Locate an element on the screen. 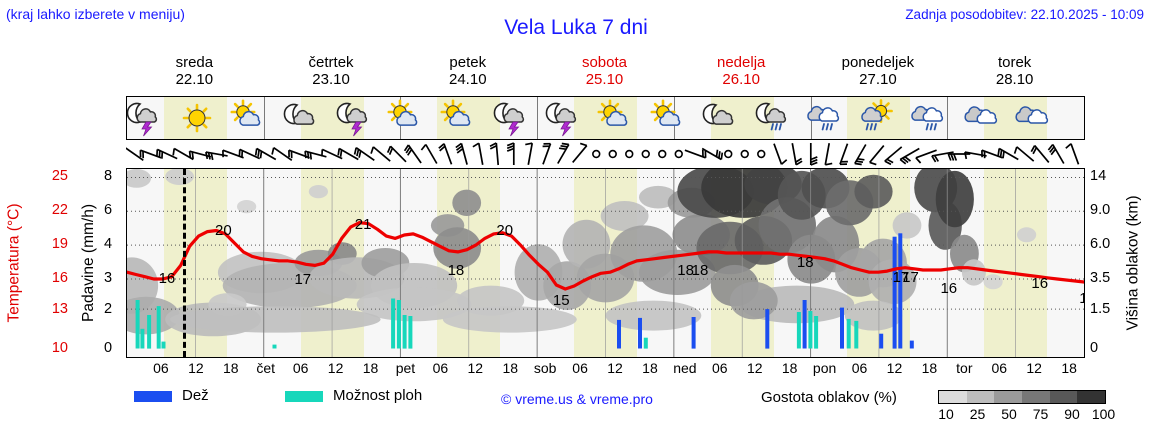 This screenshot has height=443, width=1152. cloud-density-ramp-labels: 10 25 50 75 90 100 is located at coordinates (1023, 415).